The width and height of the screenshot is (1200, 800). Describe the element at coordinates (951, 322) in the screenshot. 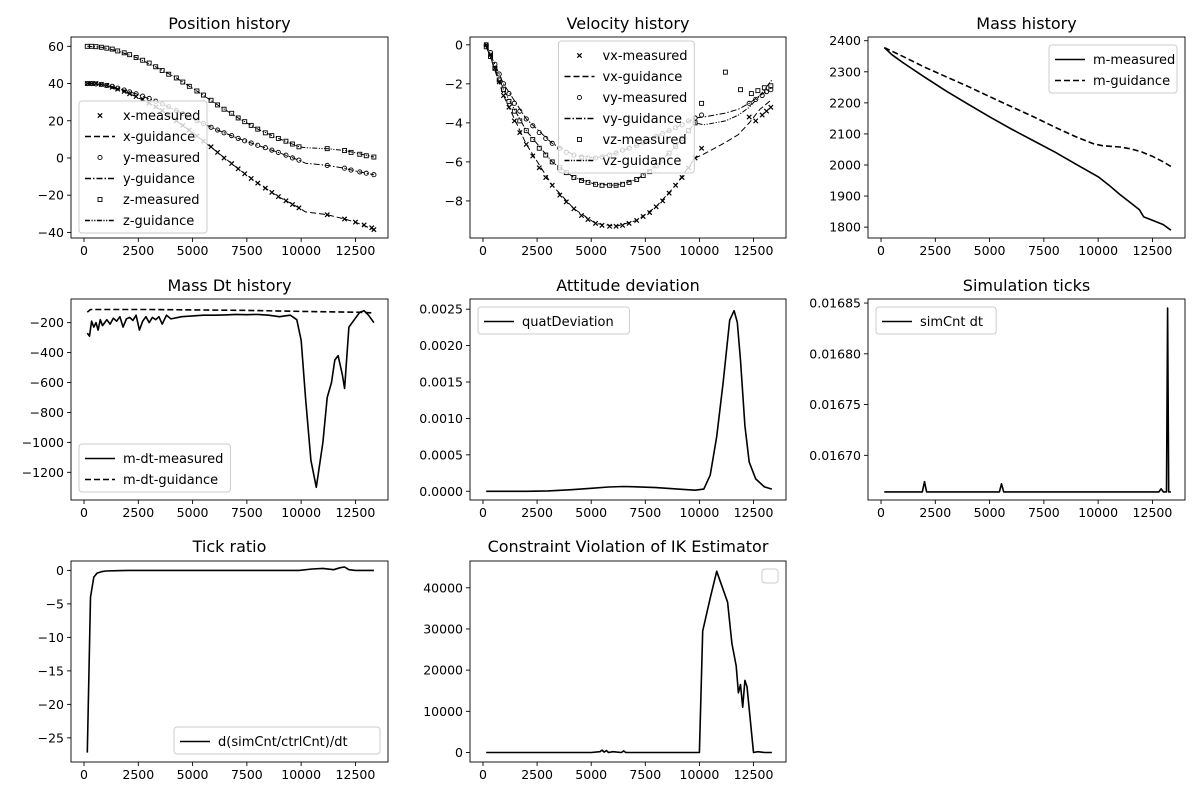

I see `legend-label-simcnt-dt: simCnt dt` at that location.